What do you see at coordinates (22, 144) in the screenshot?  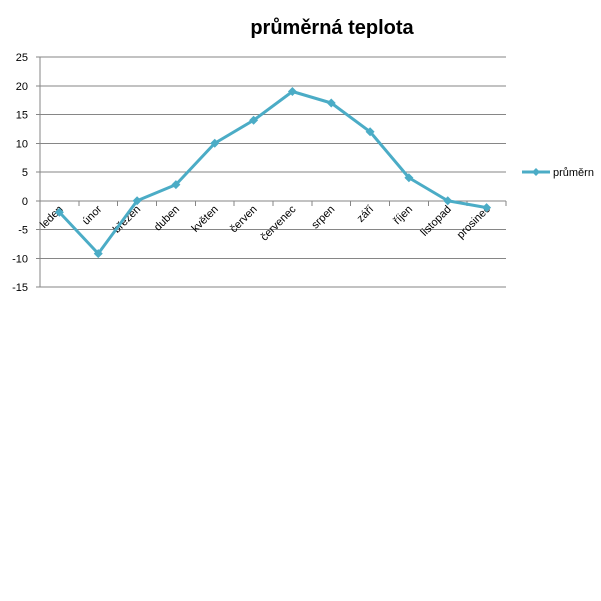 I see `y-tick-label-5: 10` at bounding box center [22, 144].